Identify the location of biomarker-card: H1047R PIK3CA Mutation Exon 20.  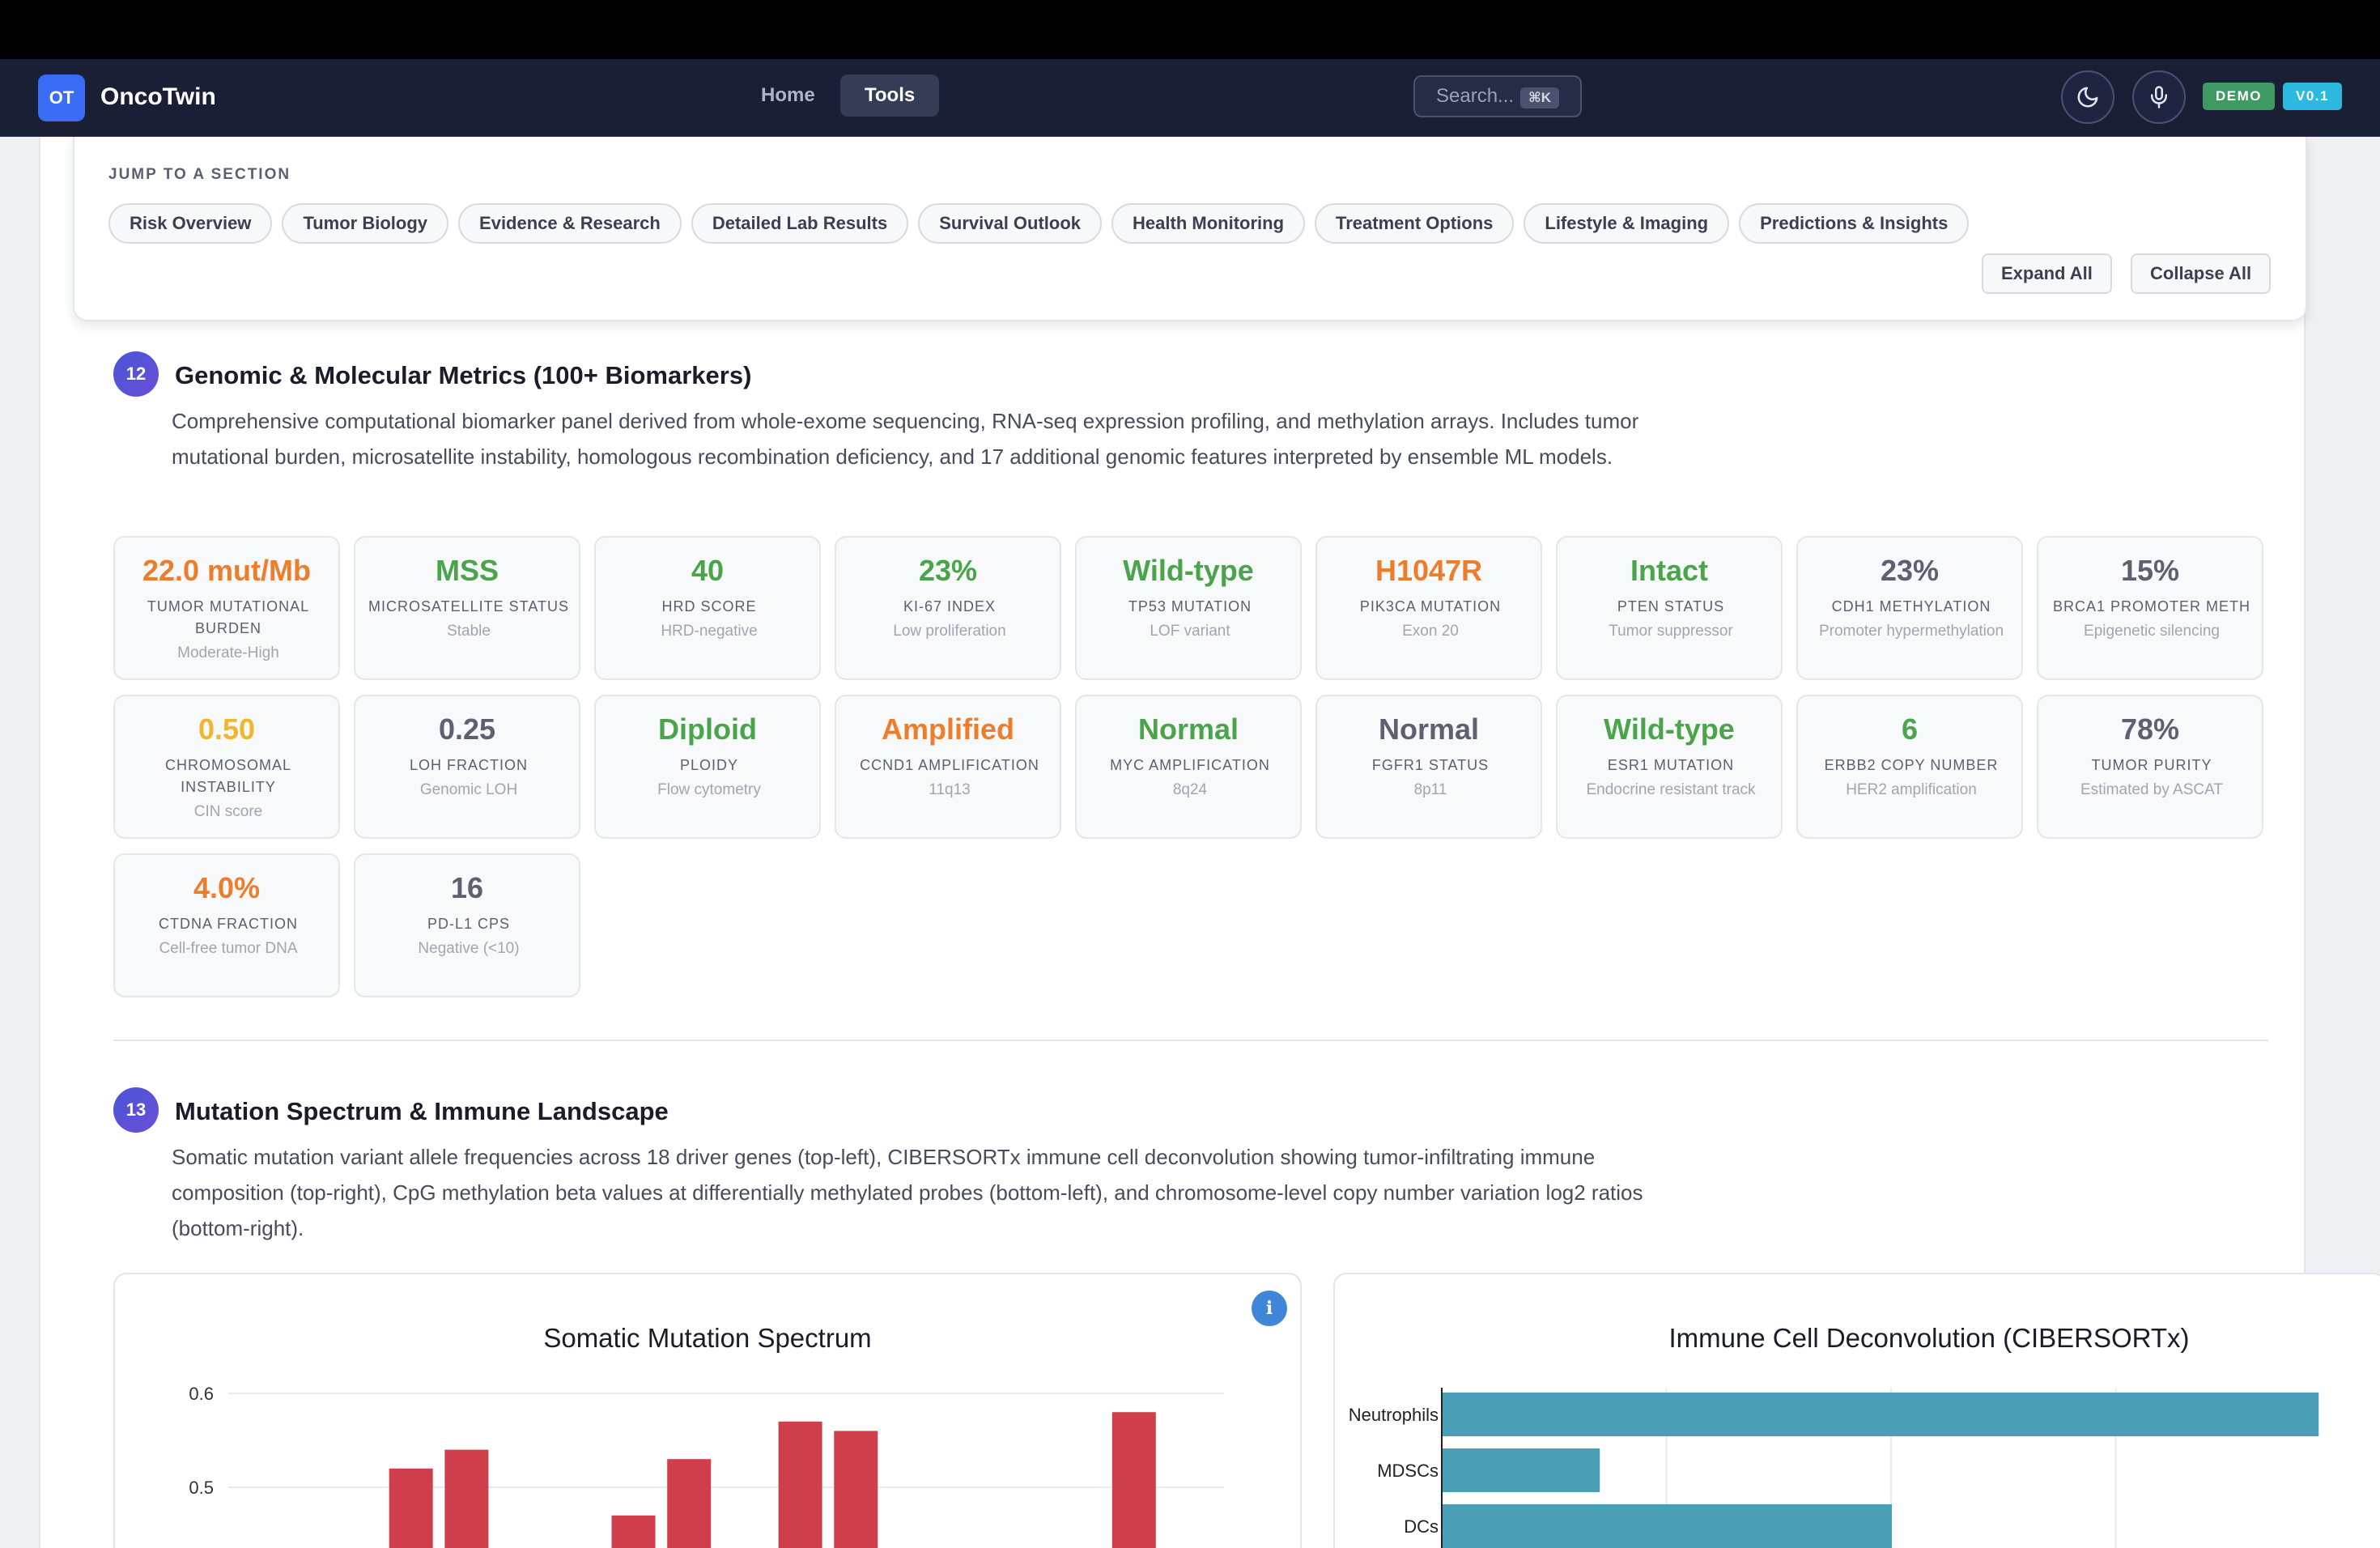
(1429, 608).